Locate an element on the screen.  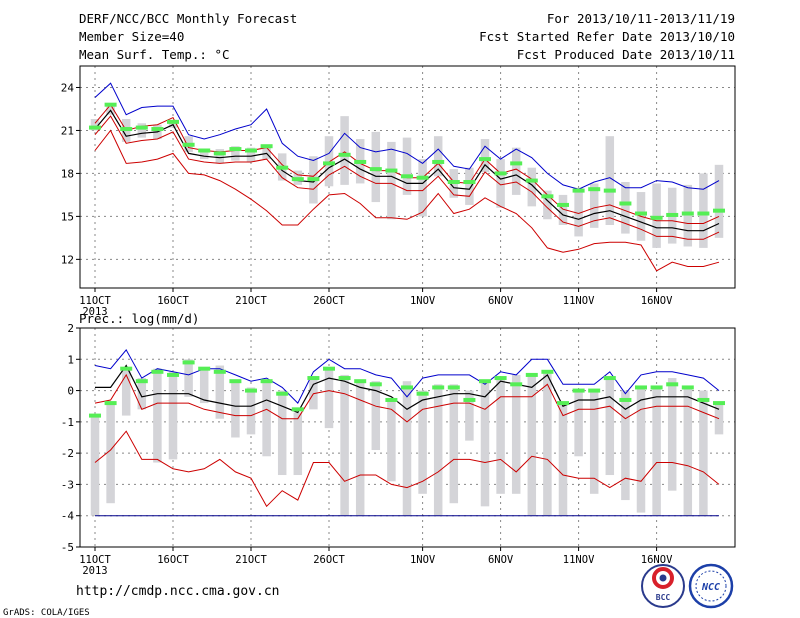
ncc-logo-text: NCC is located at coordinates (710, 587).